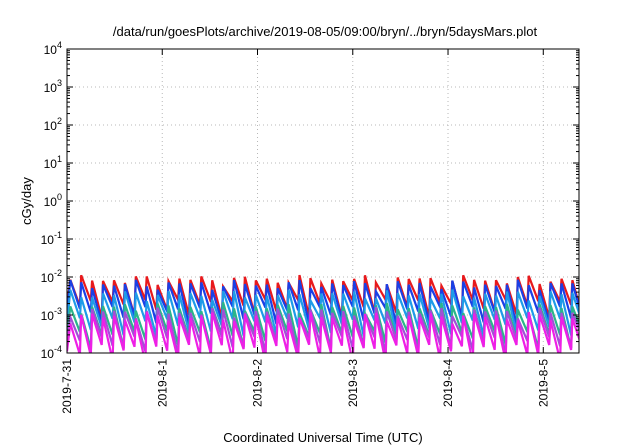 The image size is (640, 448). I want to click on series-lines, so click(323, 313).